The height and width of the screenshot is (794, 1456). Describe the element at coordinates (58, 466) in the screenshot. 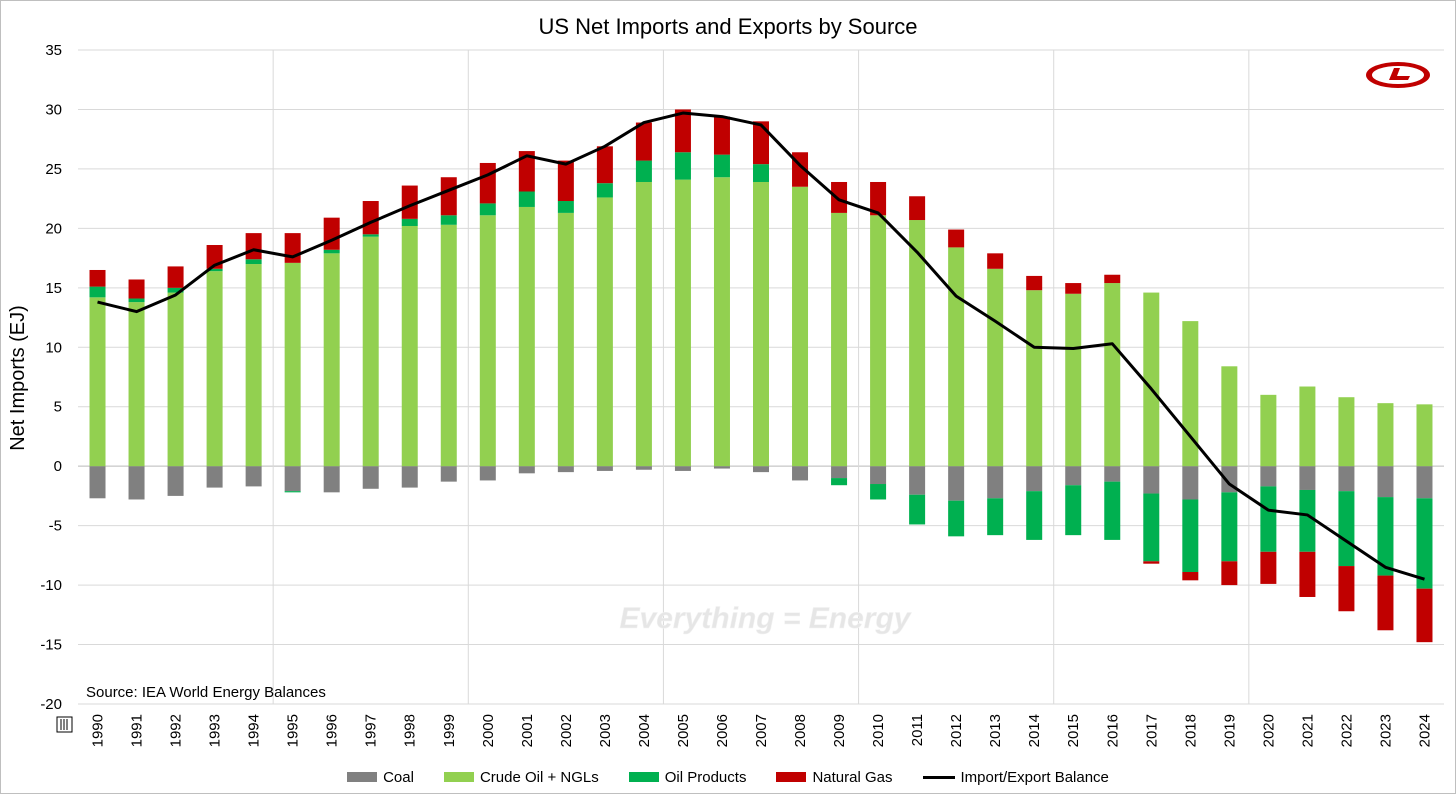

I see `y-tick-label: 0` at that location.